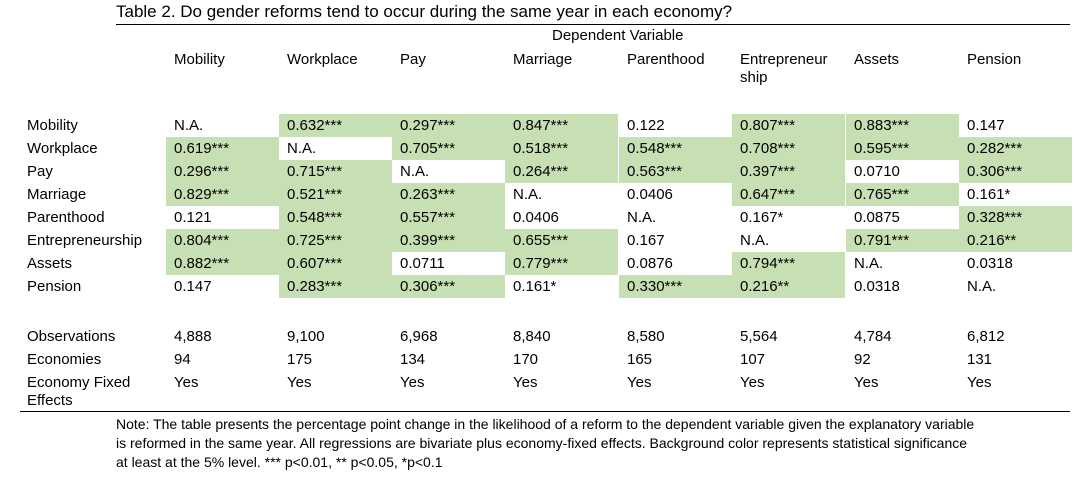 This screenshot has height=482, width=1088. What do you see at coordinates (1015, 217) in the screenshot?
I see `table-cell: 0.328***` at bounding box center [1015, 217].